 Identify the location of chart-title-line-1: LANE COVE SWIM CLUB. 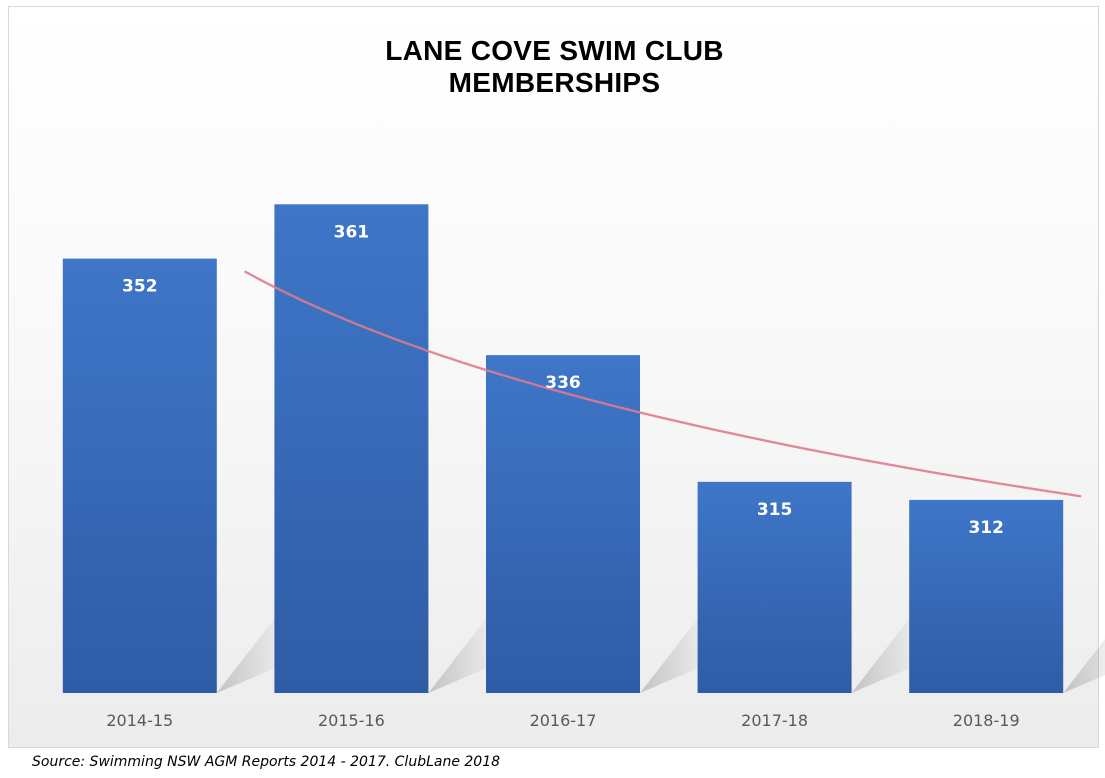
(554, 50).